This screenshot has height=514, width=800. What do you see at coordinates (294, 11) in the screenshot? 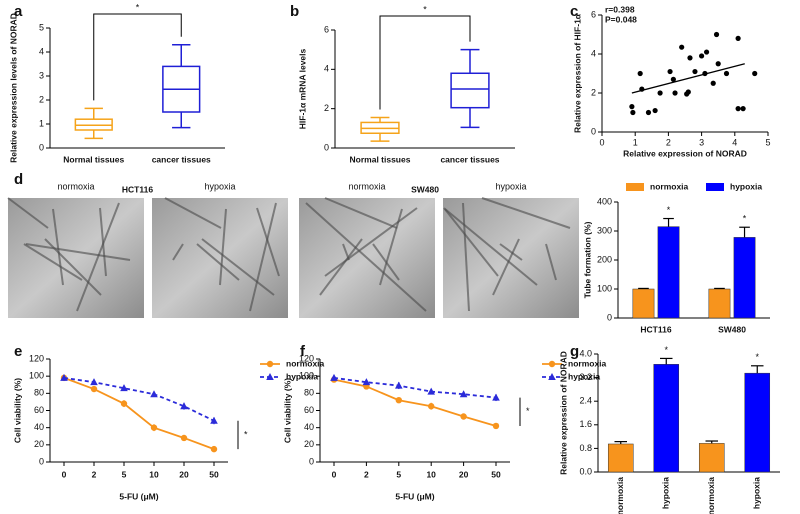
I see `panel-letter: b` at bounding box center [294, 11].